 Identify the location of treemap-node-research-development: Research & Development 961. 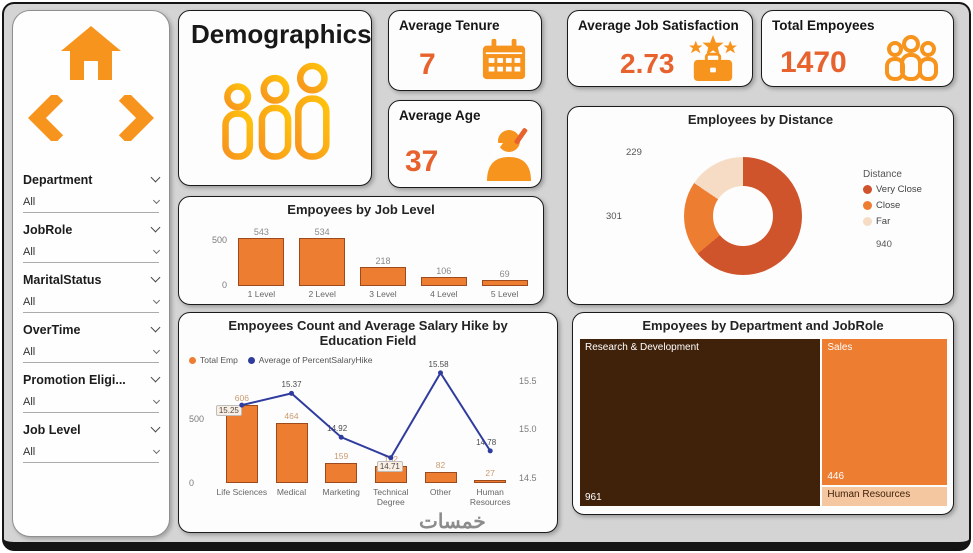
(700, 422).